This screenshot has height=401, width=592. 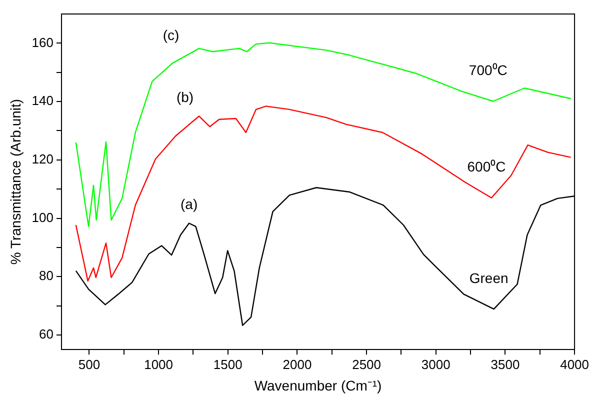 I want to click on y-tick-label: 160, so click(x=43, y=42).